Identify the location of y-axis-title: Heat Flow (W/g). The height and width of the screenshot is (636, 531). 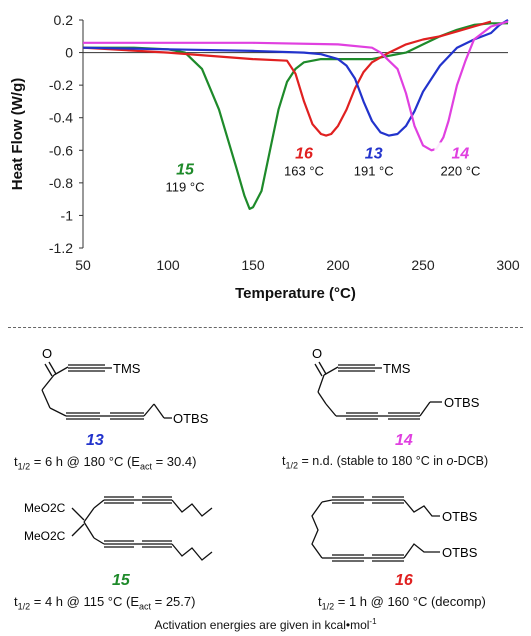
(17, 134).